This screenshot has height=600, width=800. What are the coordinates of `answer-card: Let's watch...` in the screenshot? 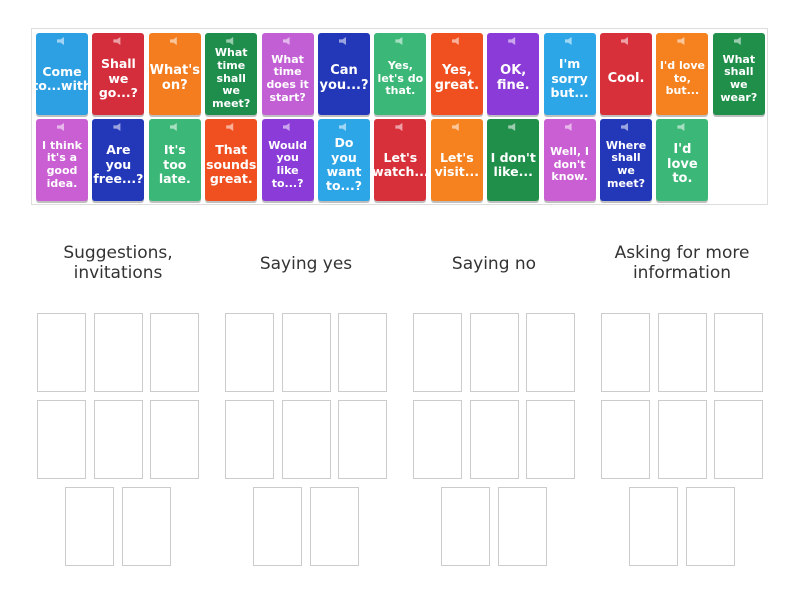 It's located at (400, 160).